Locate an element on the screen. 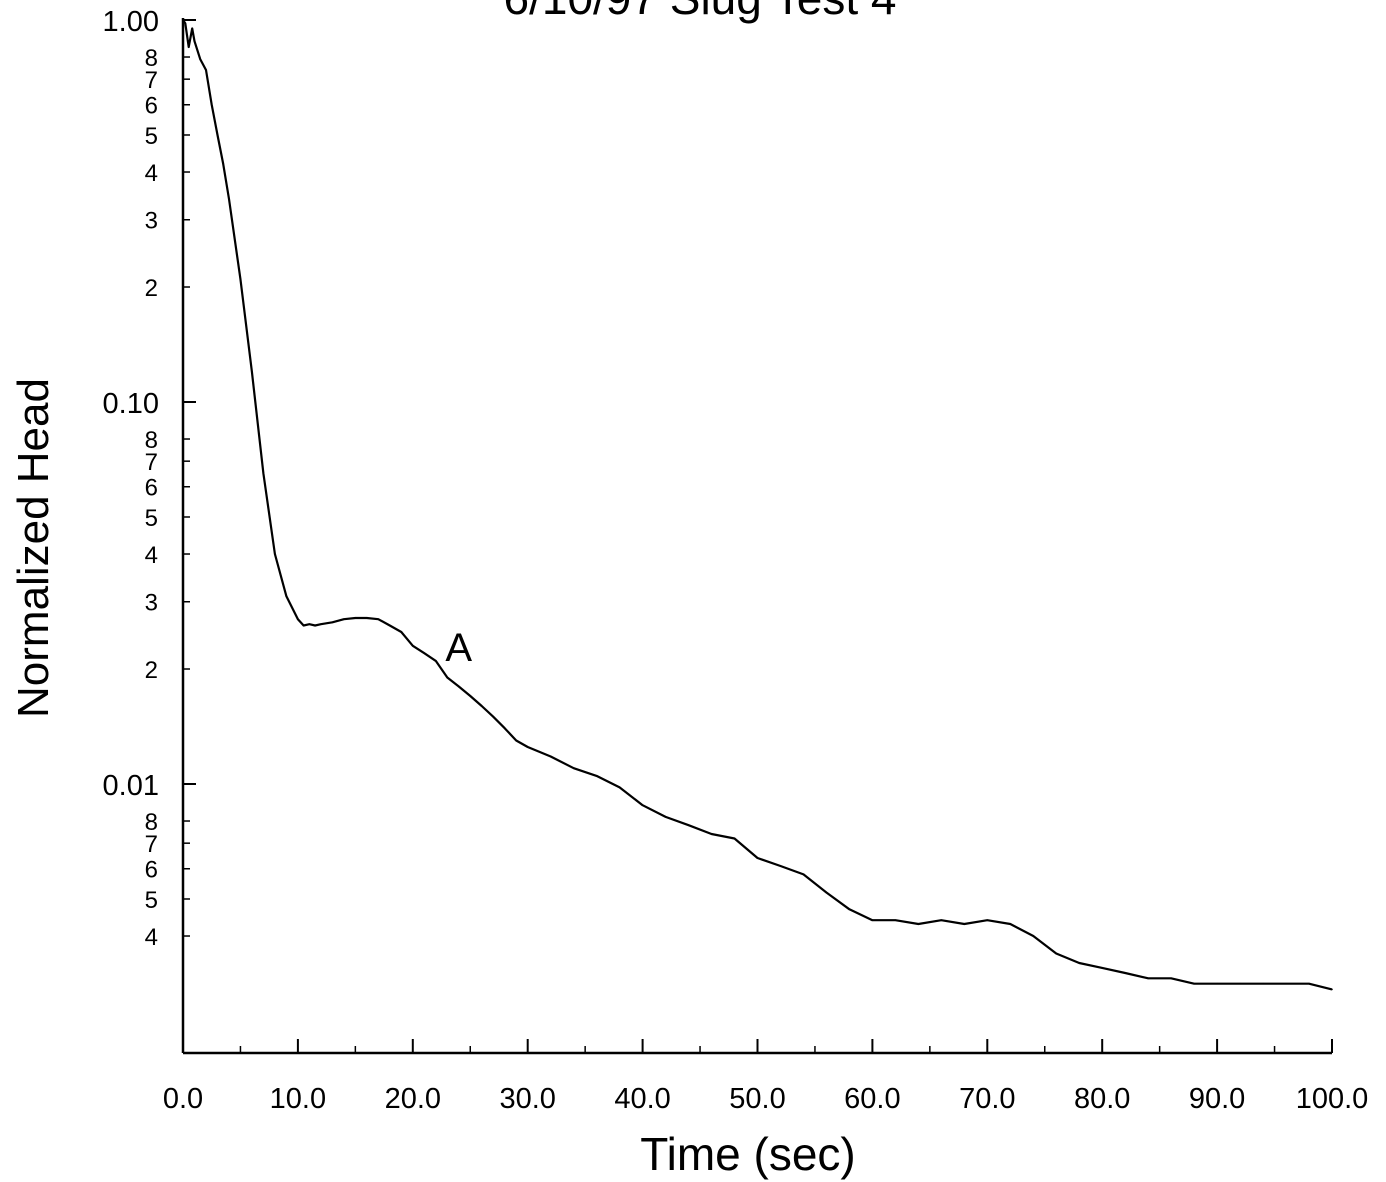  chart-annotations: A is located at coordinates (458, 648).